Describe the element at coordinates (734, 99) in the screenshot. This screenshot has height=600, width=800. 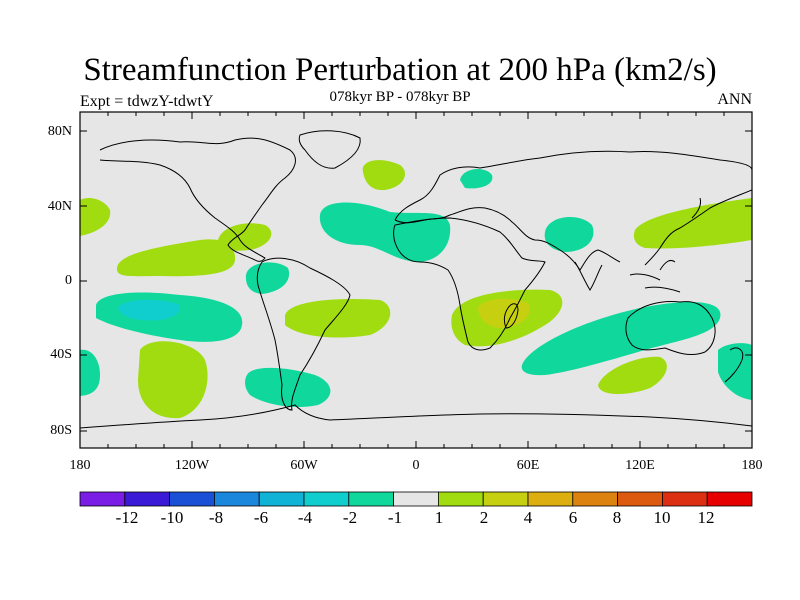
I see `season-label: ANN` at that location.